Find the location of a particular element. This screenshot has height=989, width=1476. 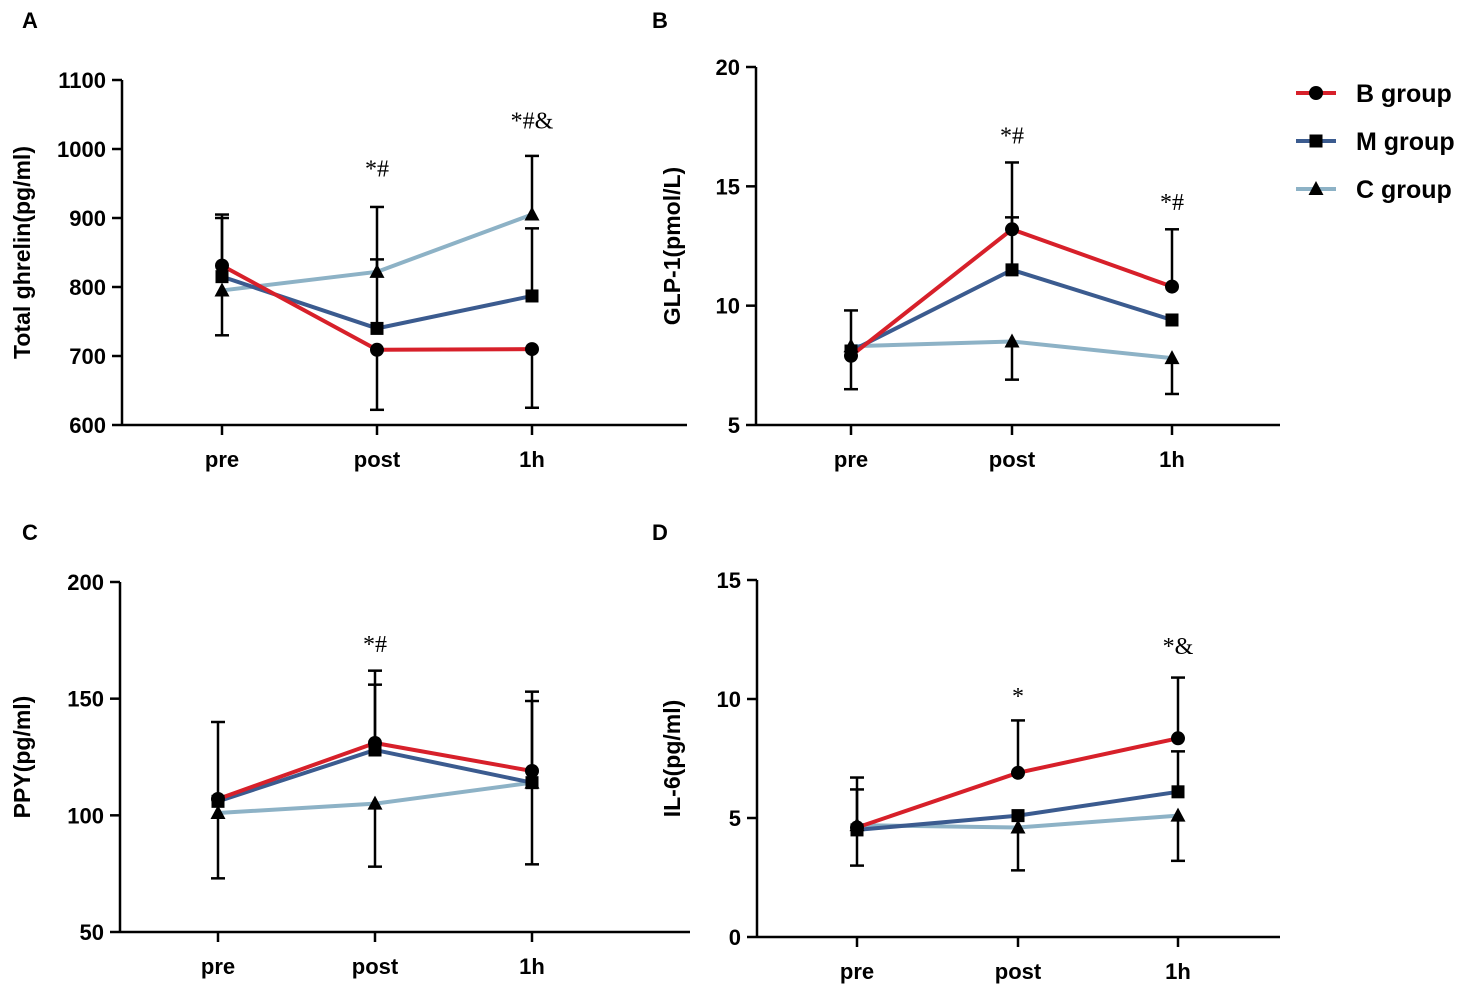

panel-label: C is located at coordinates (30, 532).